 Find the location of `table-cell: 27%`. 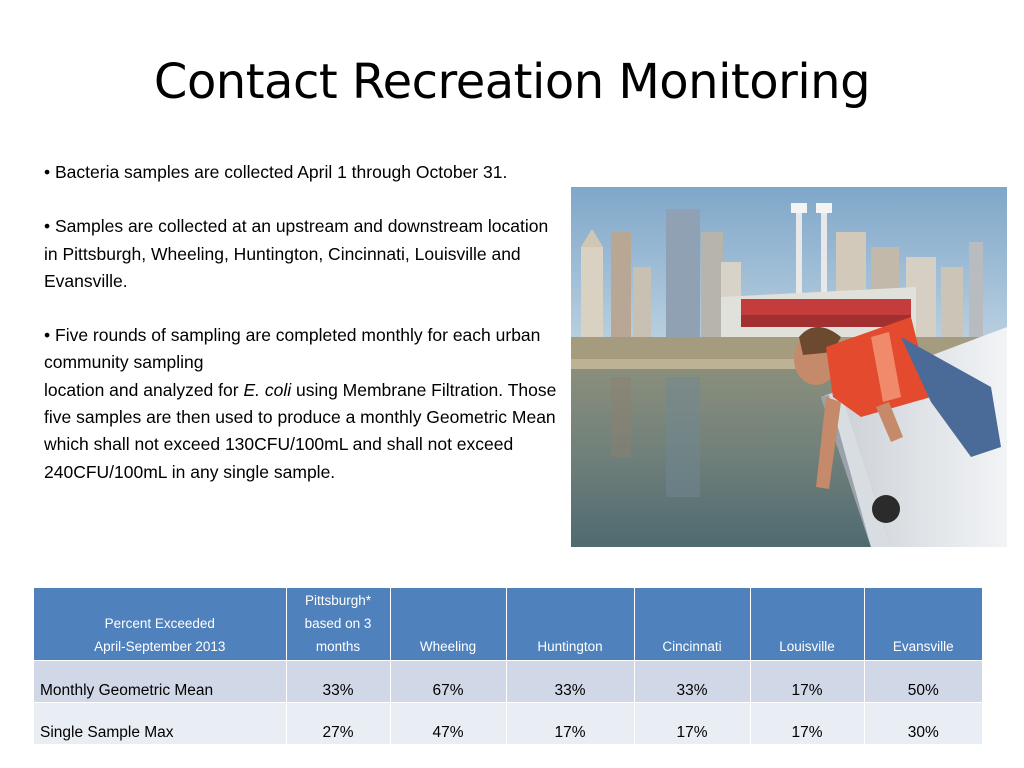

table-cell: 27% is located at coordinates (338, 723).